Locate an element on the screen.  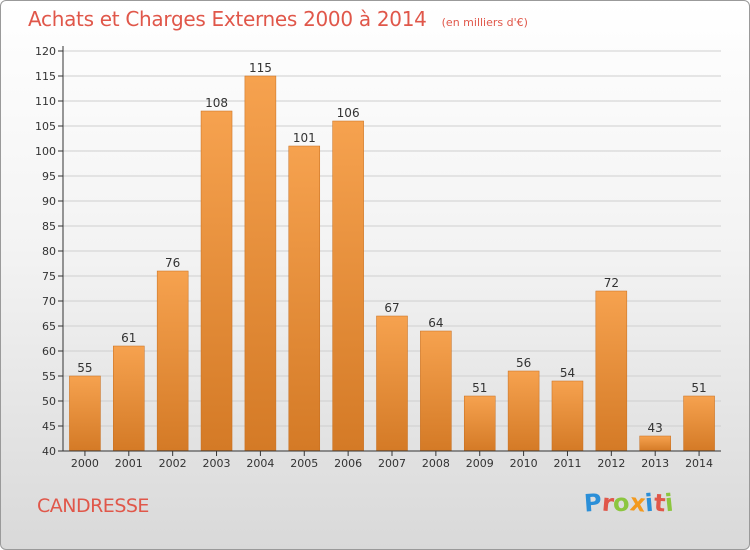
bar-value-label: 61 is located at coordinates (128, 338).